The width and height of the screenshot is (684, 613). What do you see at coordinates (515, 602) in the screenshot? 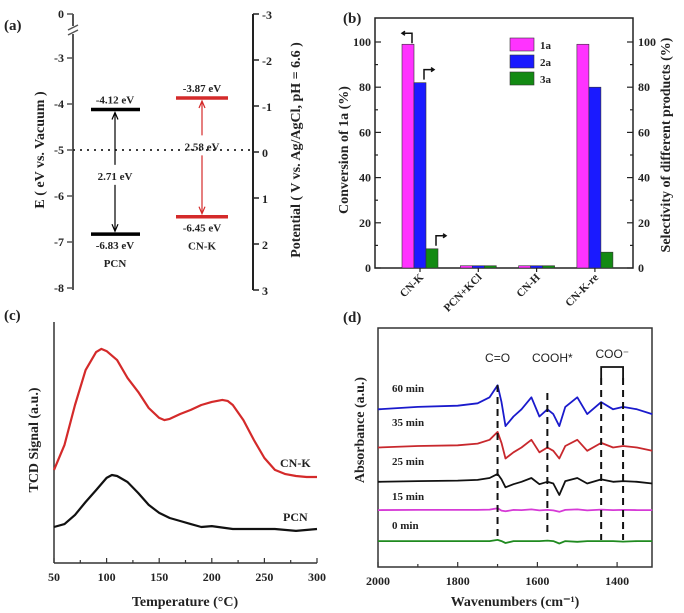
I see `d-x-axis-title: Wavenumbers (cm⁻¹)` at bounding box center [515, 602].